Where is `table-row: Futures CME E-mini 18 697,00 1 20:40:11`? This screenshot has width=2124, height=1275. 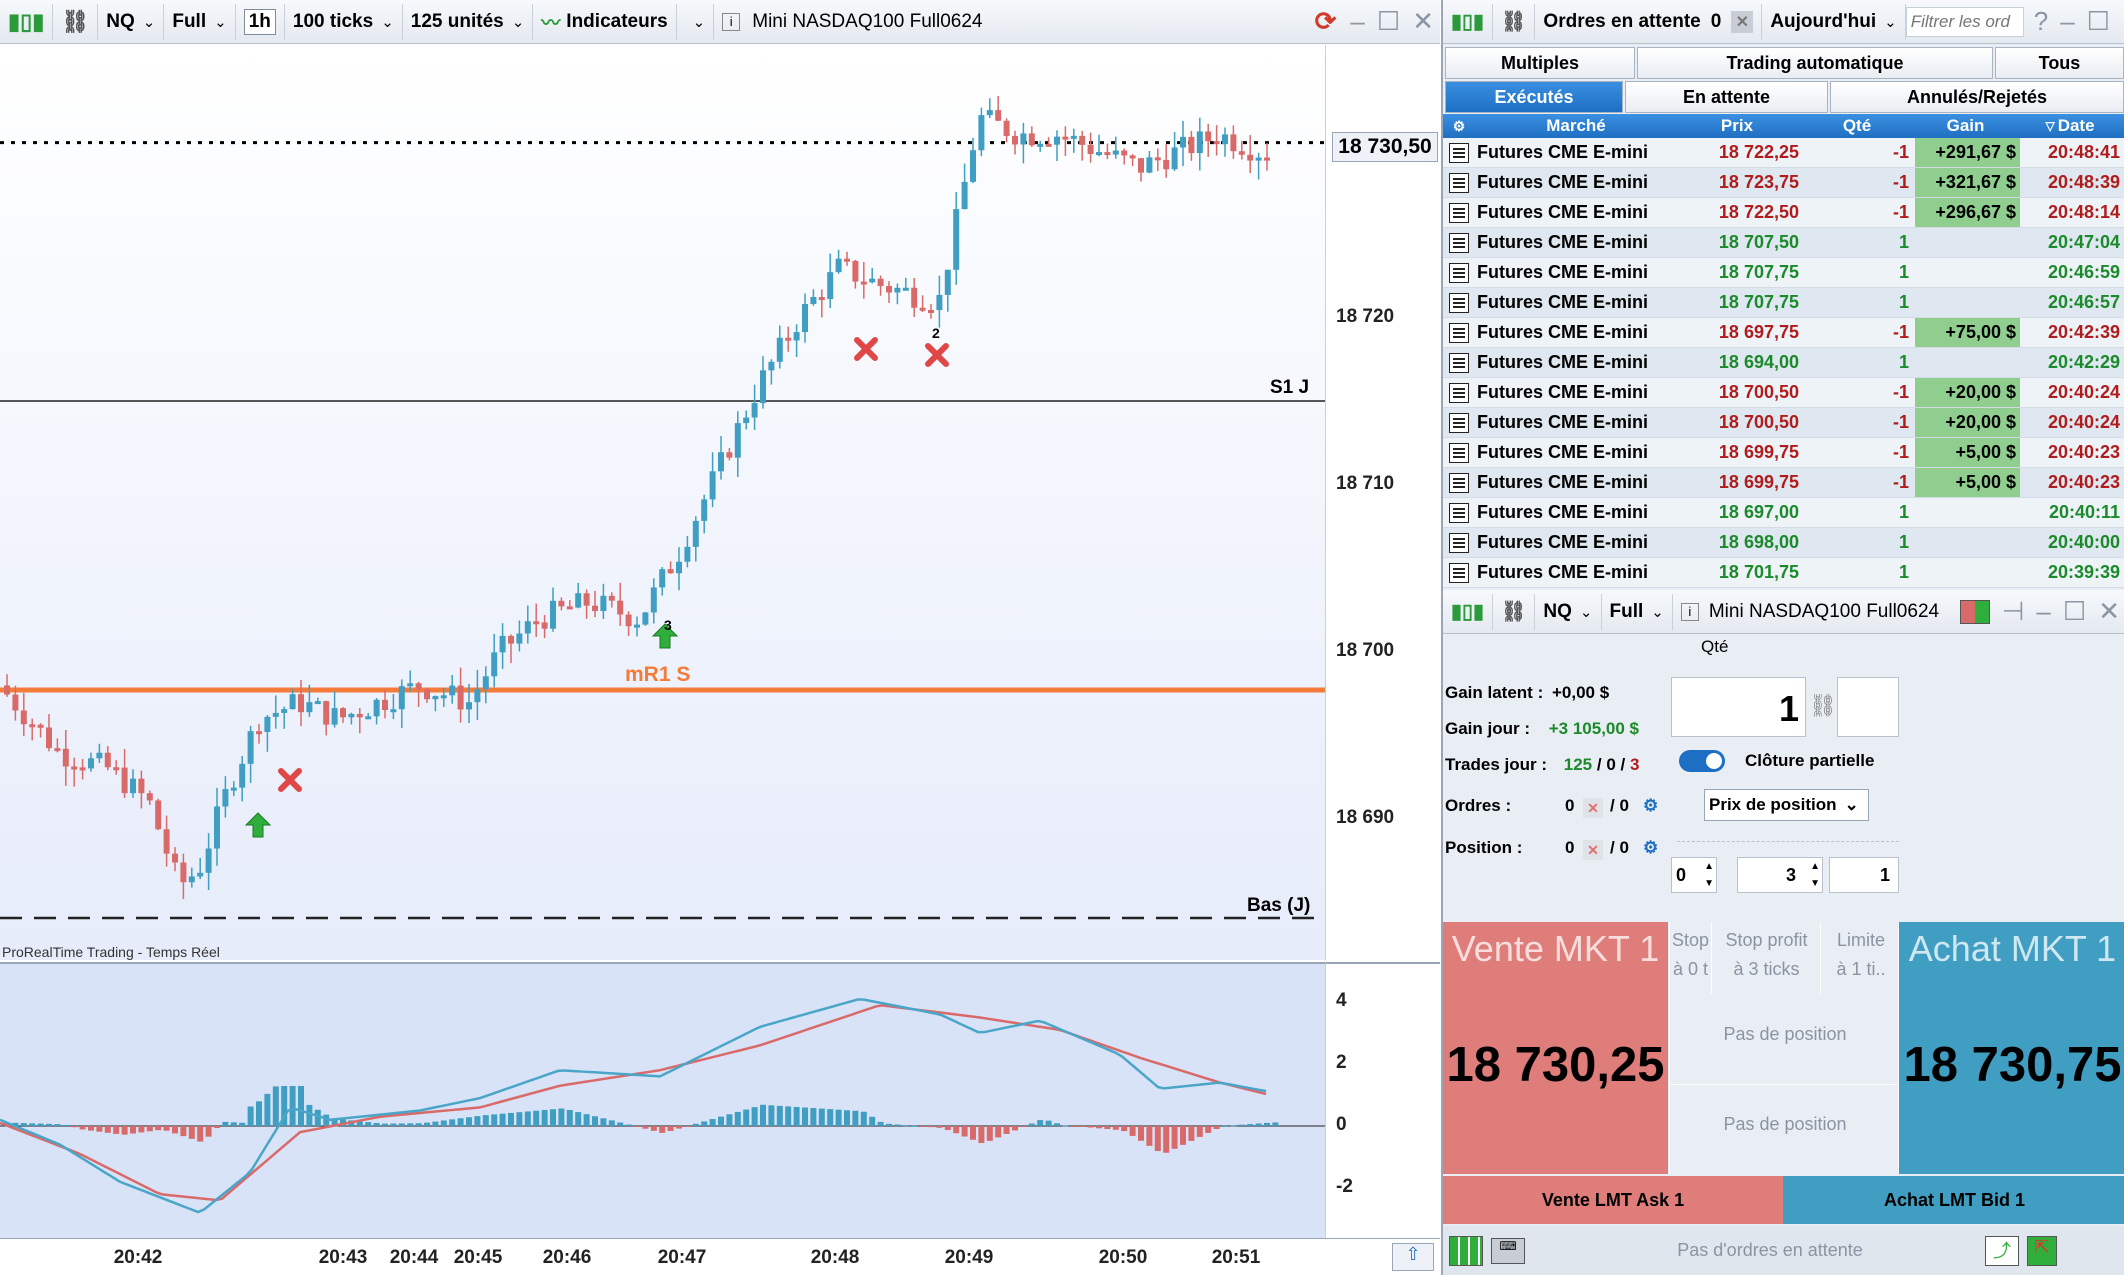
table-row: Futures CME E-mini 18 697,00 1 20:40:11 is located at coordinates (1783, 513).